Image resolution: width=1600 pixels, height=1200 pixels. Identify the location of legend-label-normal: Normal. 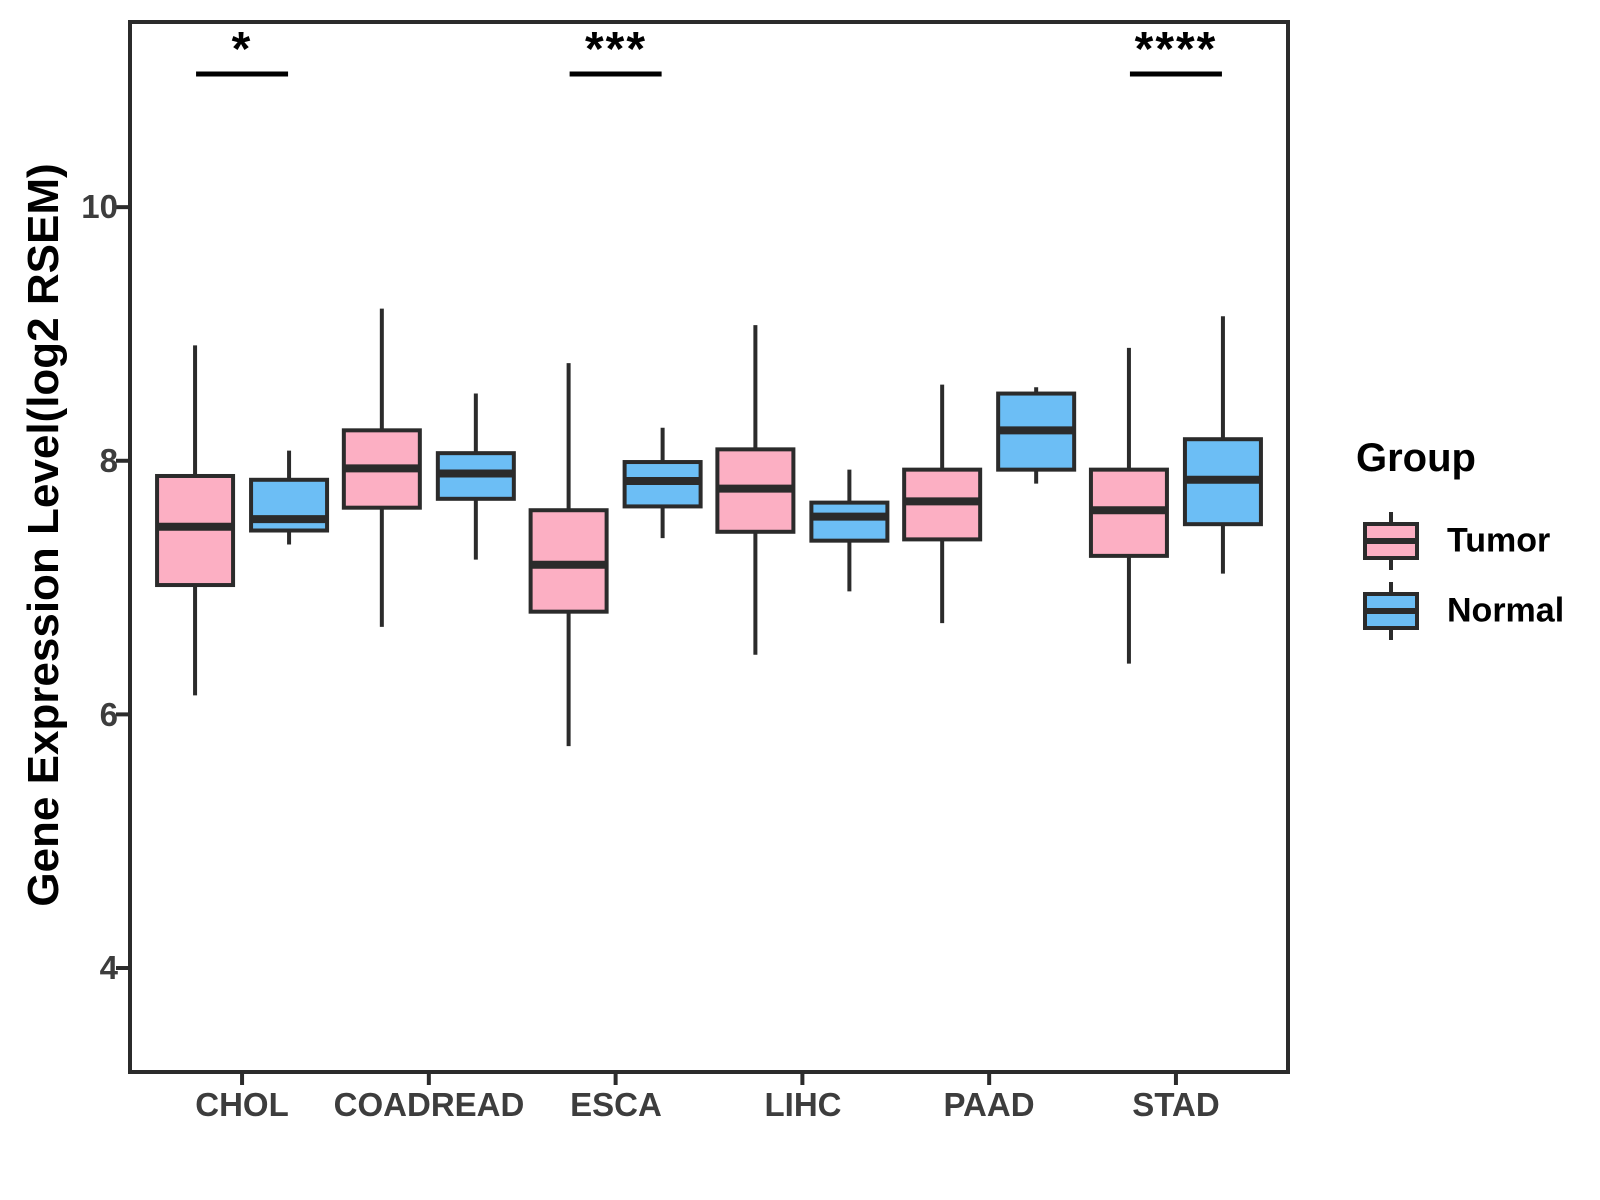
(1506, 610).